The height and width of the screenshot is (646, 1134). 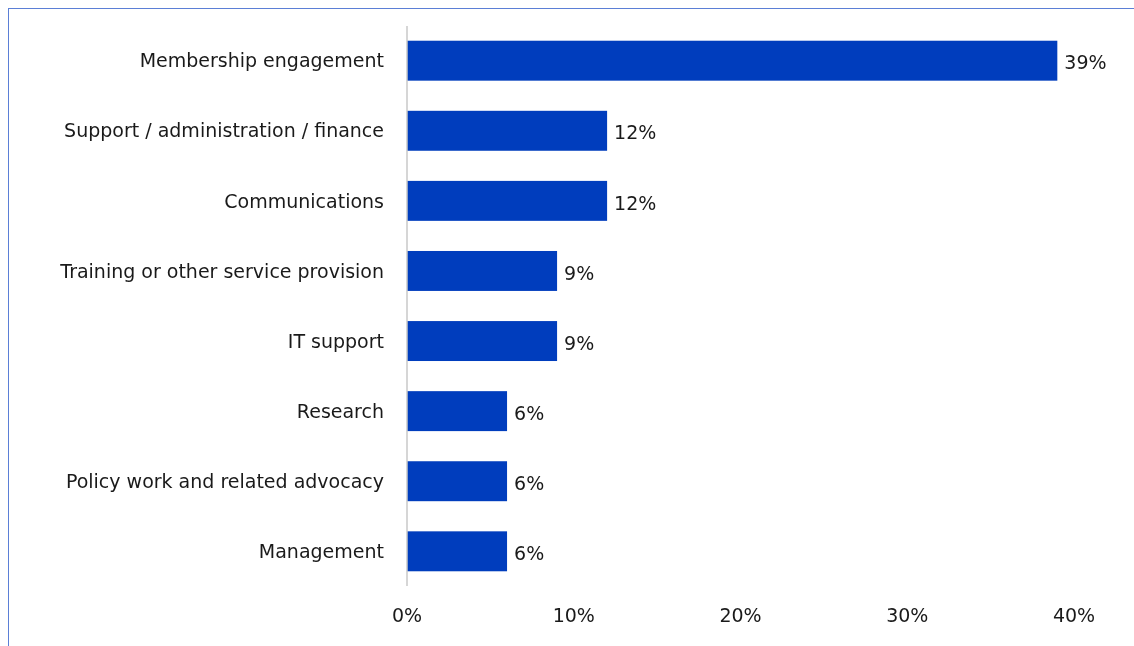 I want to click on x-tick-label: 20%, so click(x=740, y=615).